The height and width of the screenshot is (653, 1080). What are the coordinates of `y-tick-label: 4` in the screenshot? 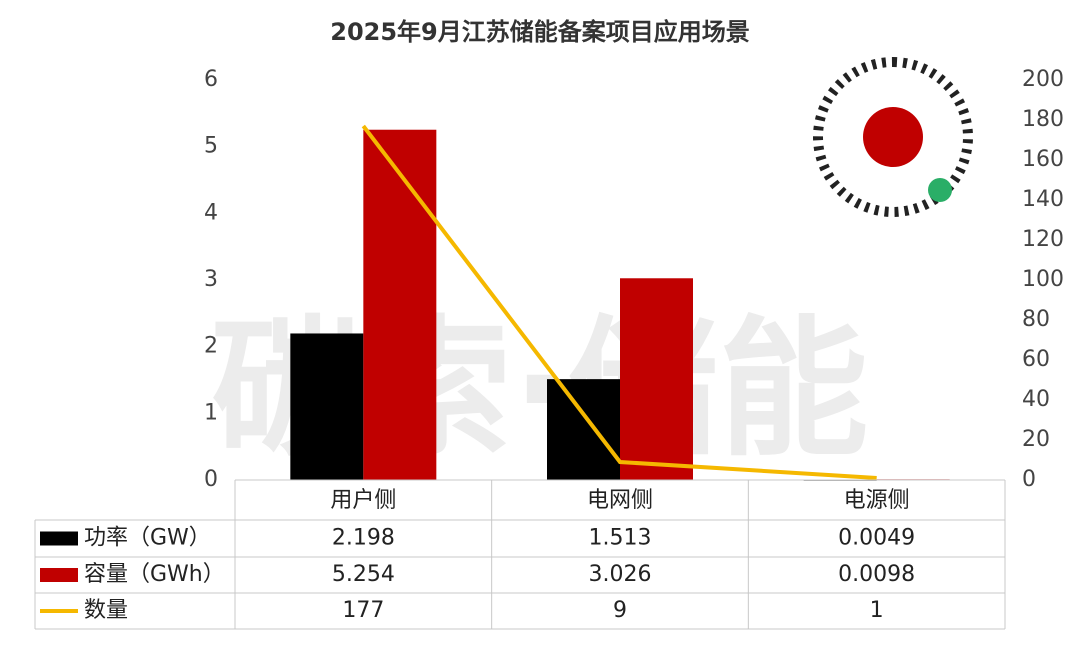 It's located at (211, 212).